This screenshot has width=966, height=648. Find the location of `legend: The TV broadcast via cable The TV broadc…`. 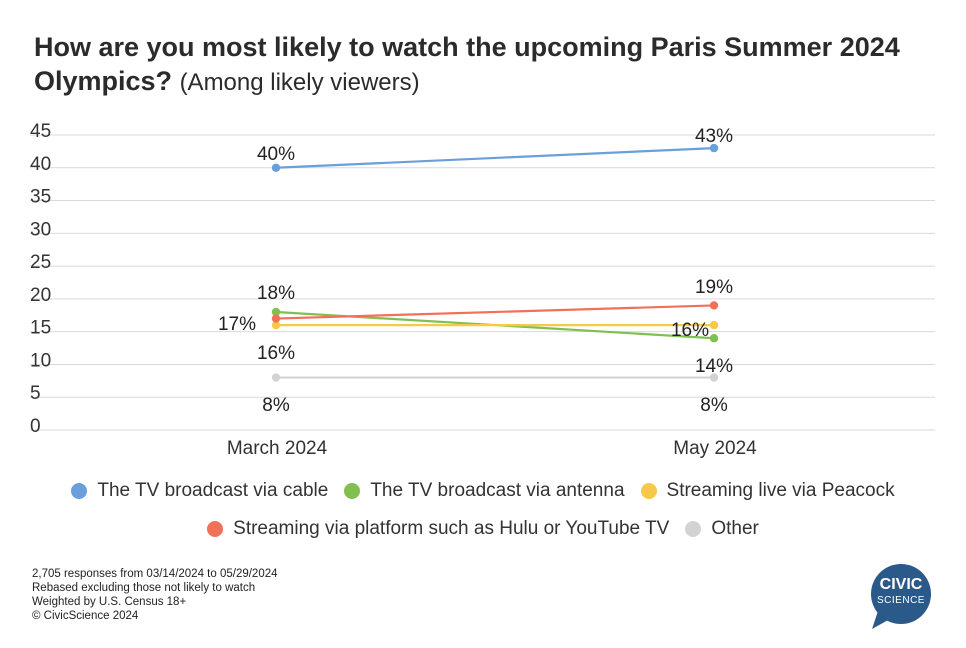

legend: The TV broadcast via cable The TV broadc… is located at coordinates (483, 518).